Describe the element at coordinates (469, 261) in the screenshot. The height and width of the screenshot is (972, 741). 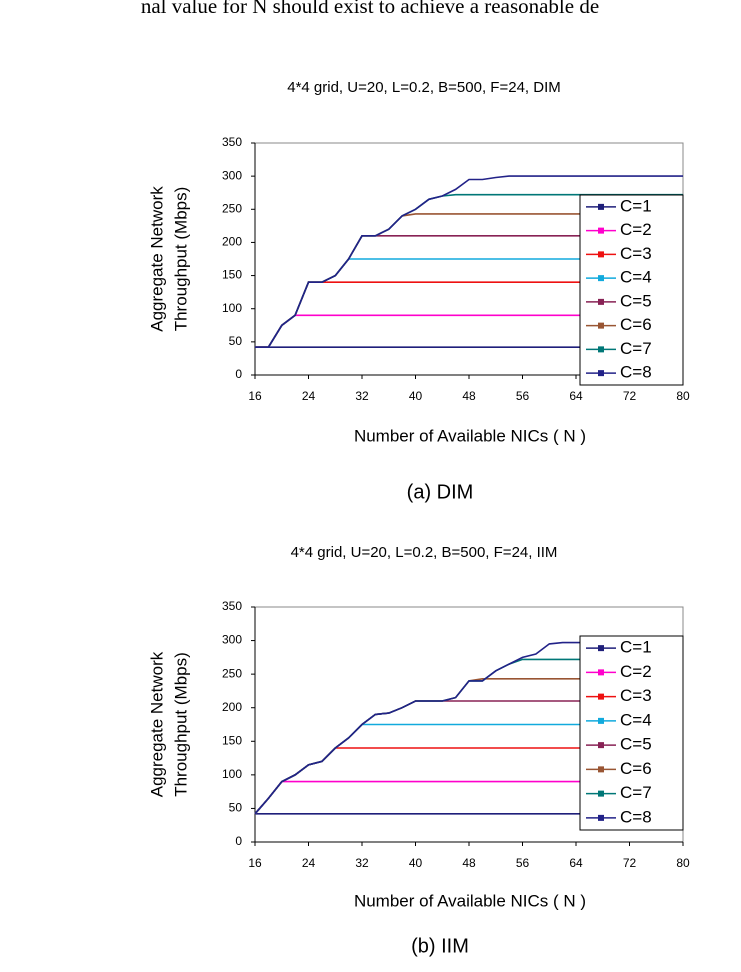
I see `series-line` at that location.